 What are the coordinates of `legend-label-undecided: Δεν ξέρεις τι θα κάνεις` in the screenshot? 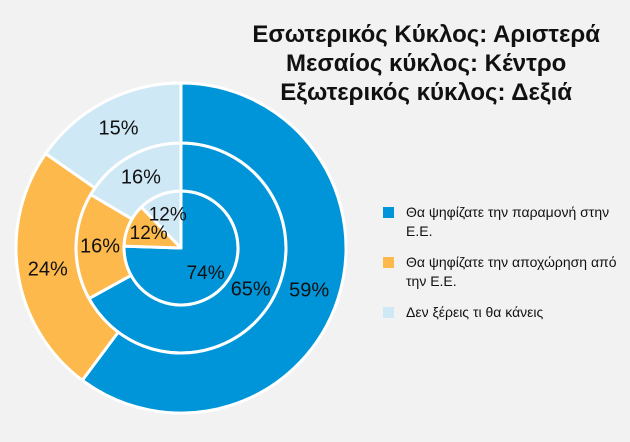 It's located at (475, 312).